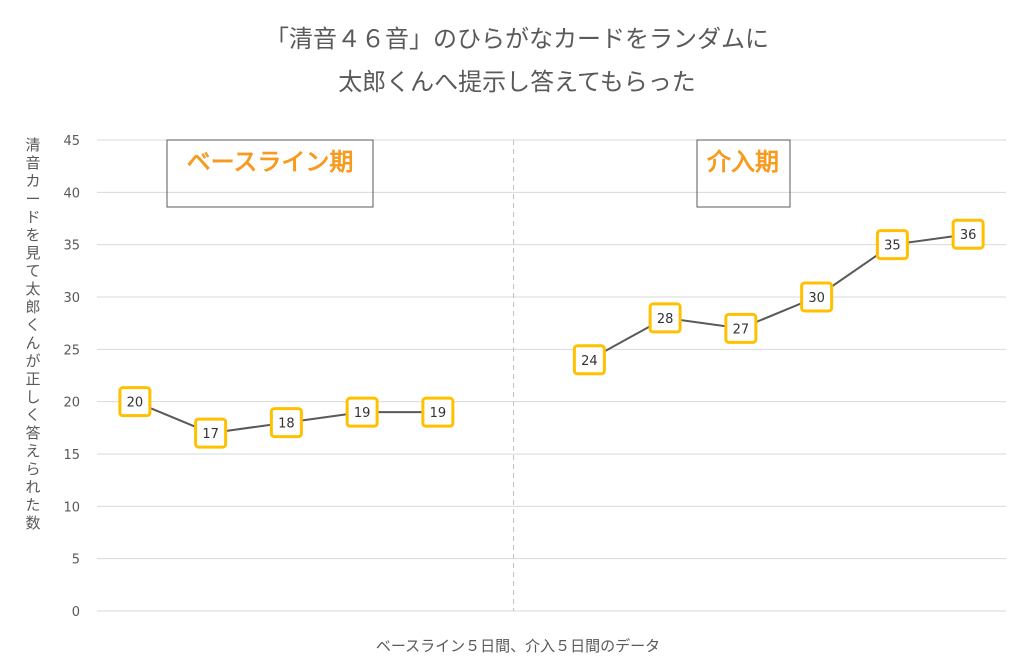  I want to click on x-axis-label: ベースライン５日間、介入５日間のデータ, so click(518, 646).